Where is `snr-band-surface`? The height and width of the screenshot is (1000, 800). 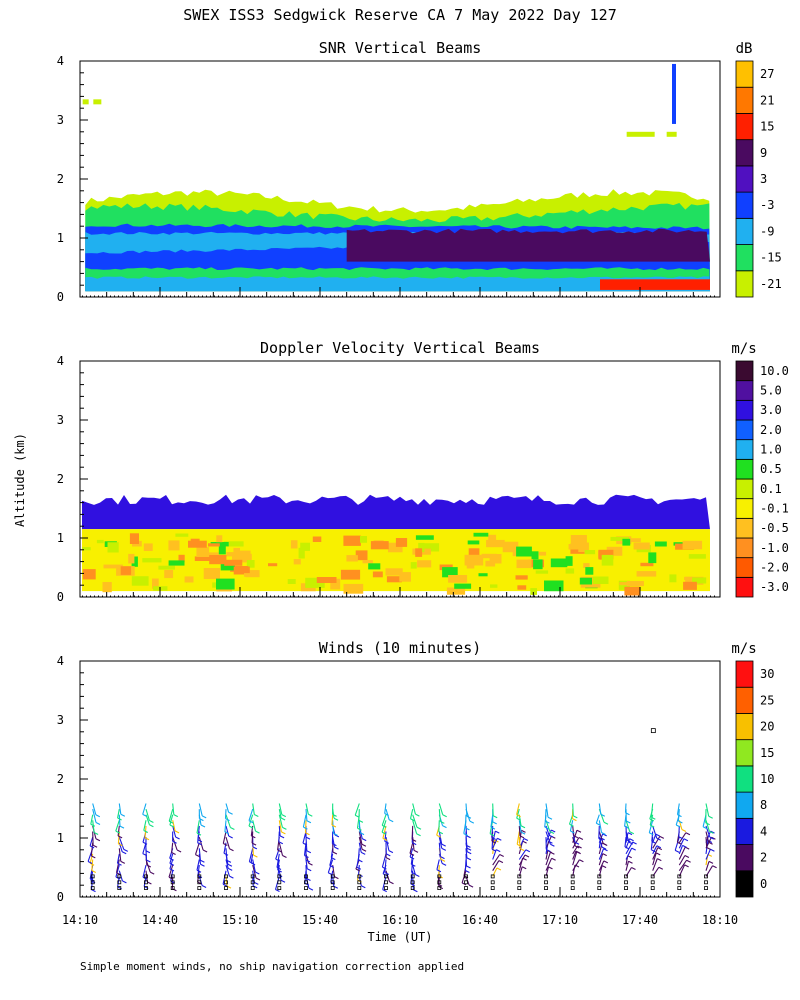 snr-band-surface is located at coordinates (398, 284).